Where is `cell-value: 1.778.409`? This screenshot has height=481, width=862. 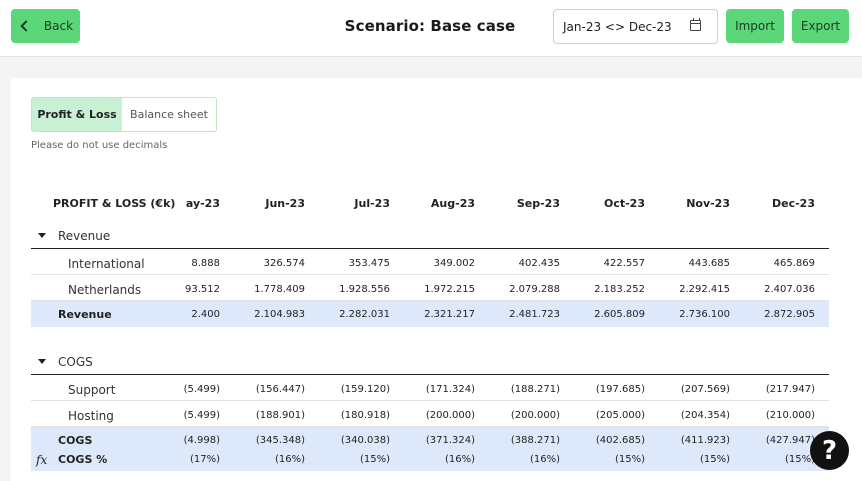 cell-value: 1.778.409 is located at coordinates (279, 289).